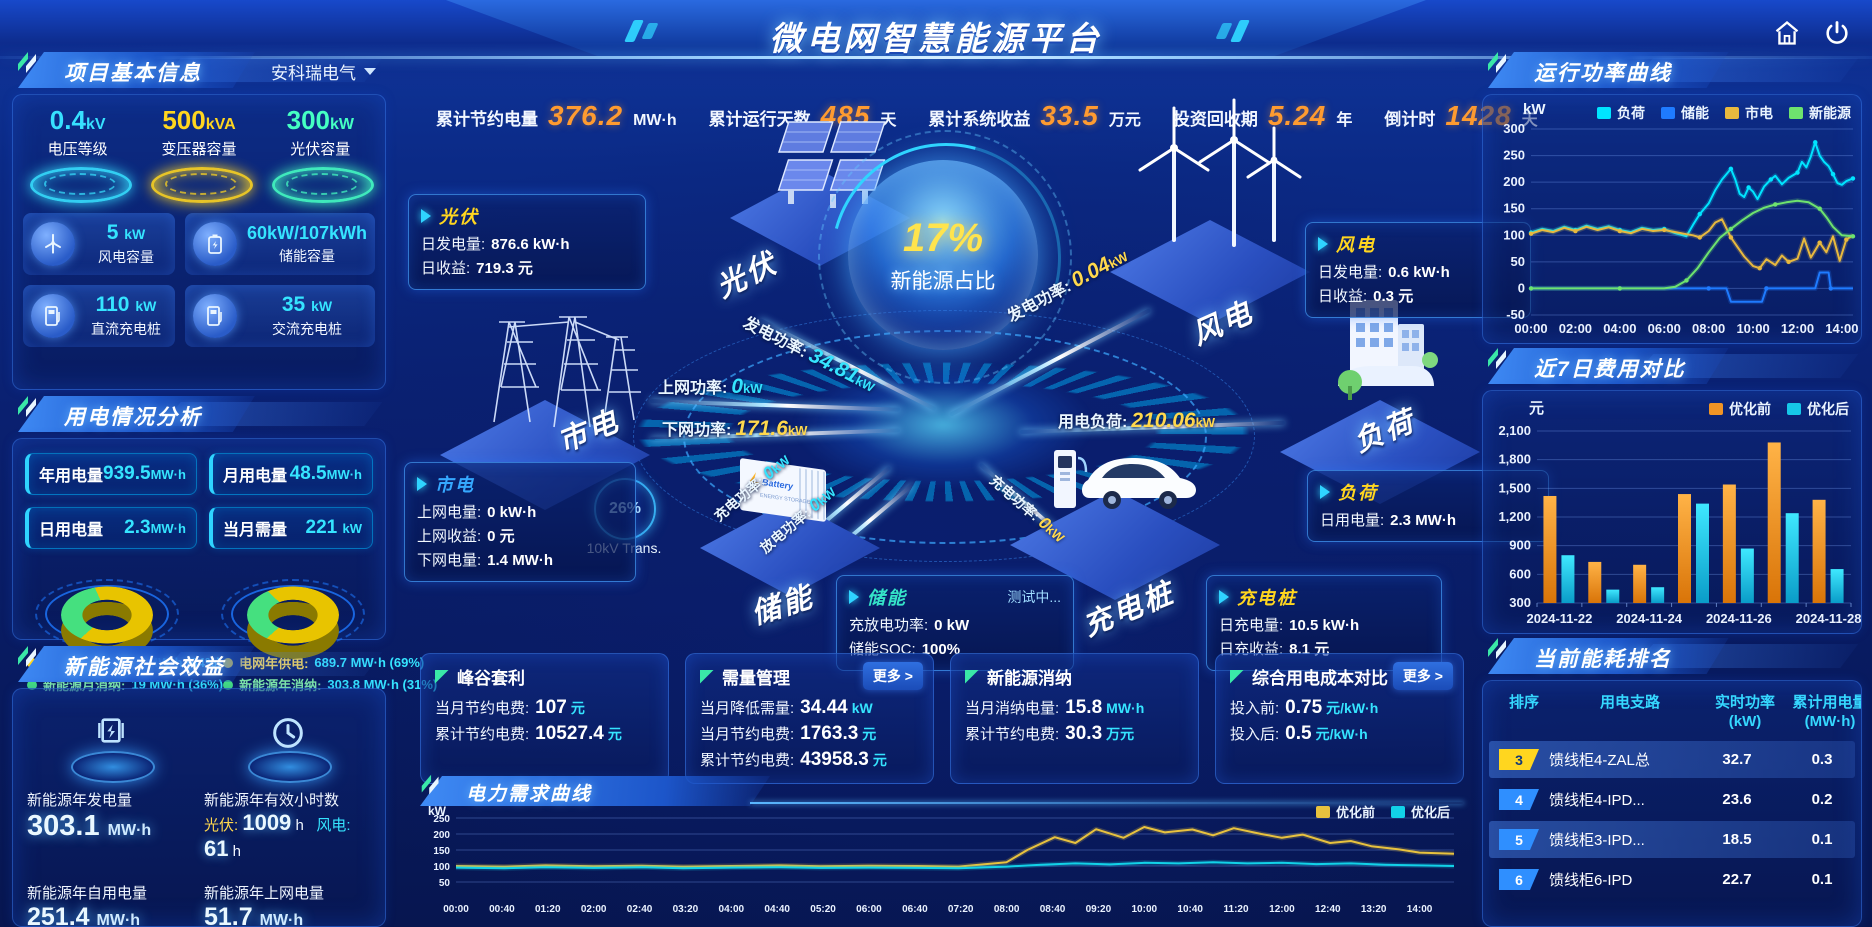 Image resolution: width=1872 pixels, height=927 pixels. Describe the element at coordinates (1220, 172) in the screenshot. I see `wind-turbines-icon` at that location.